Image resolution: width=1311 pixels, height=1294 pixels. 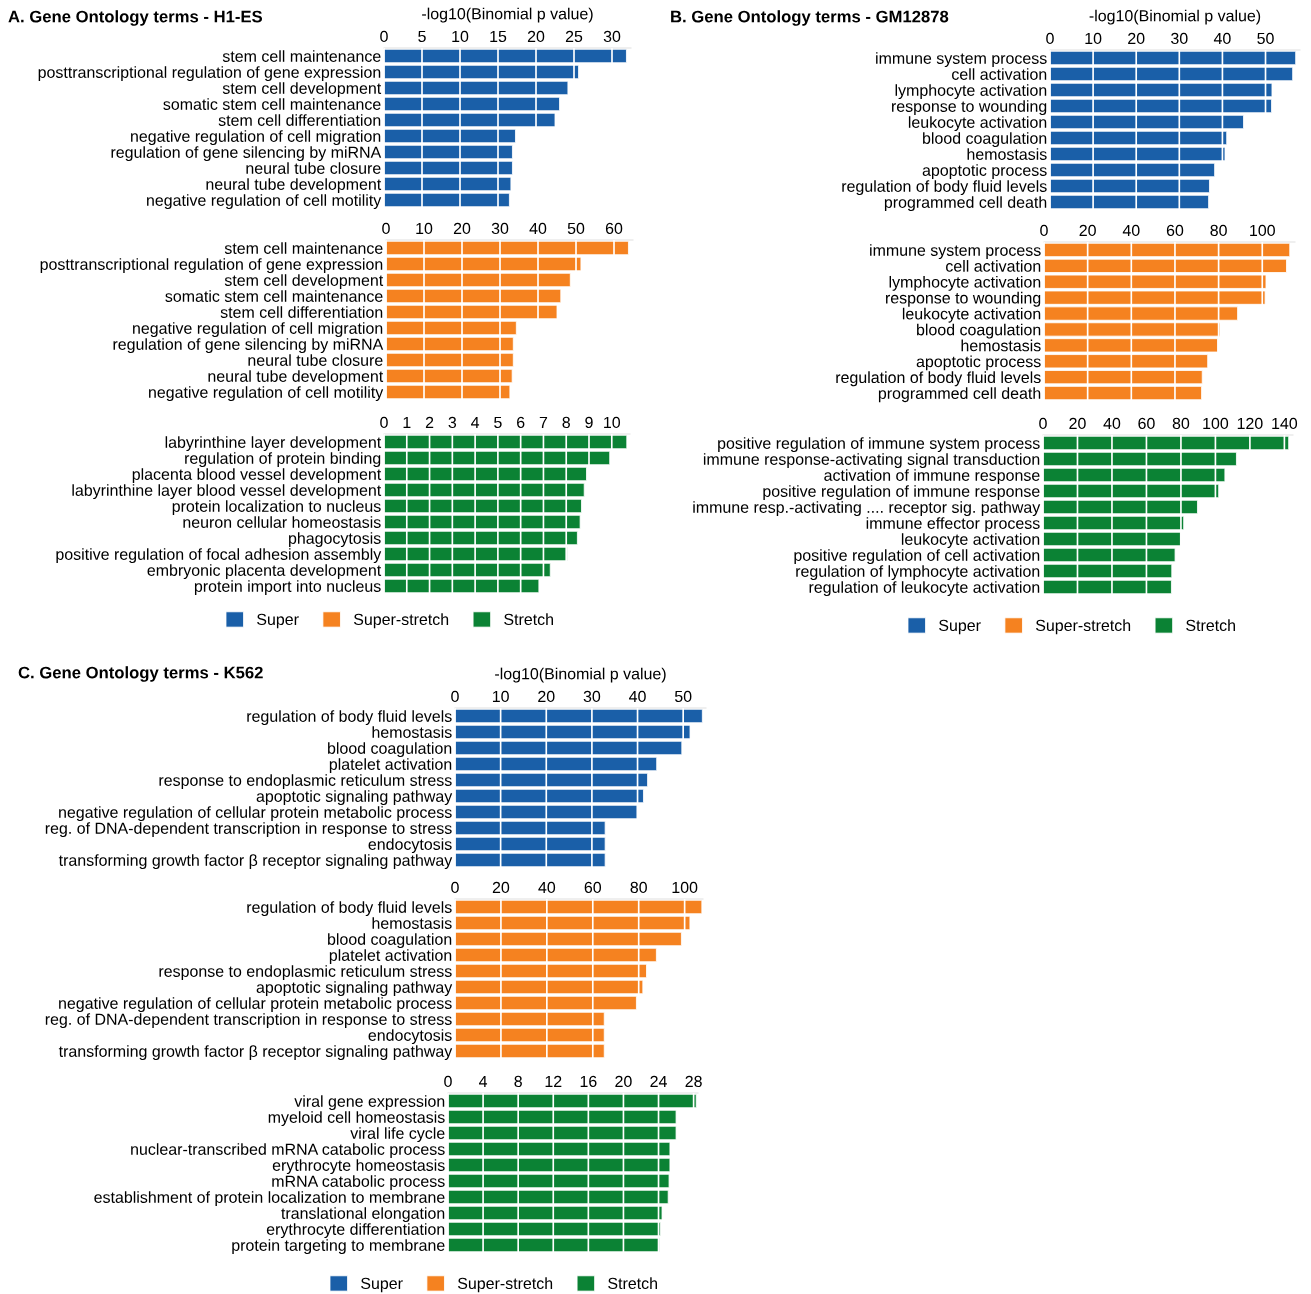 I want to click on x-tick-label: 80, so click(x=638, y=887).